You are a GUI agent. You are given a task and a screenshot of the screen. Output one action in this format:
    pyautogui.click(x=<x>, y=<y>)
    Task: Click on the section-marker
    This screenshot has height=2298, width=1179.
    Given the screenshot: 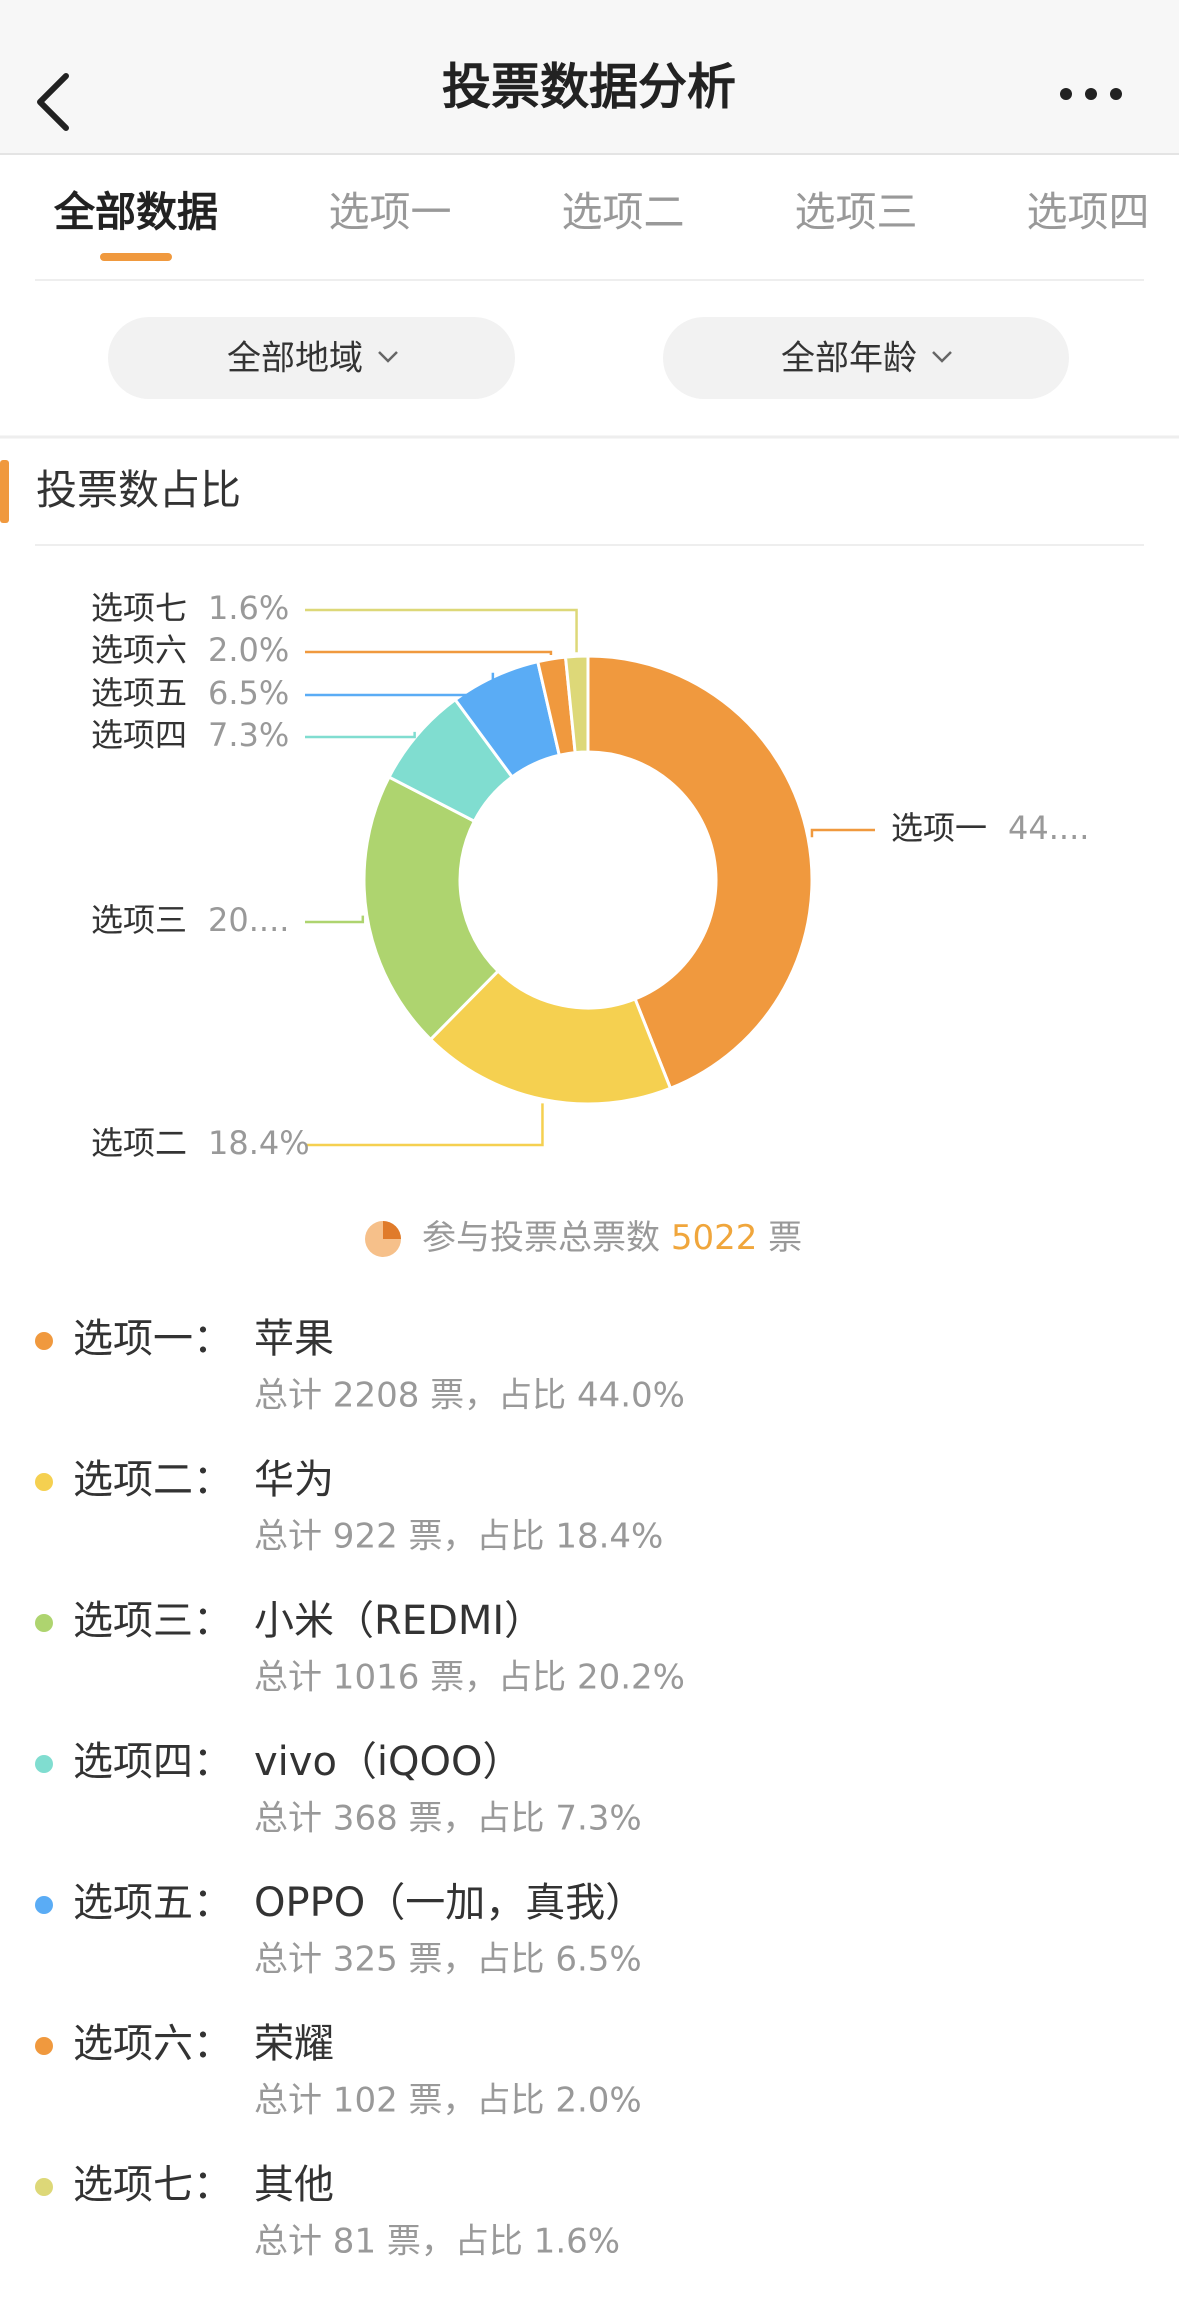 What is the action you would take?
    pyautogui.click(x=4, y=491)
    